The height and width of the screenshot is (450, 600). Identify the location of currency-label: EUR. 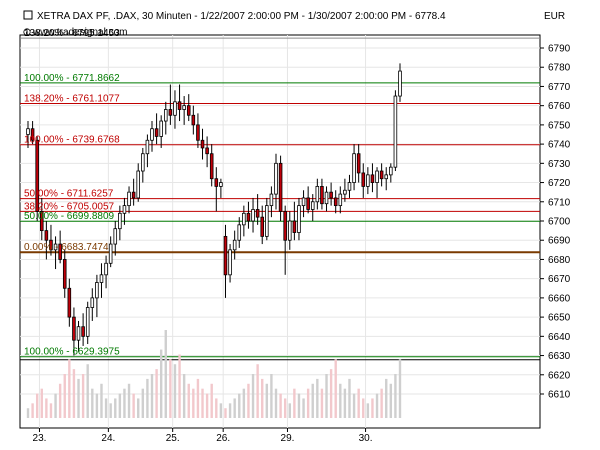
(554, 16).